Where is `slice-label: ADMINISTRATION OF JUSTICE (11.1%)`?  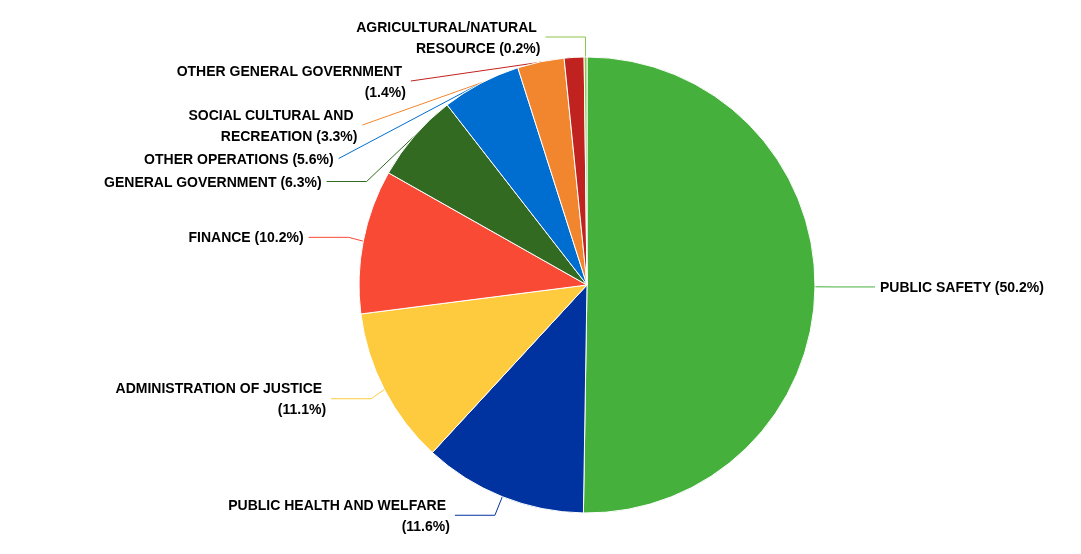 slice-label: ADMINISTRATION OF JUSTICE (11.1%) is located at coordinates (221, 399).